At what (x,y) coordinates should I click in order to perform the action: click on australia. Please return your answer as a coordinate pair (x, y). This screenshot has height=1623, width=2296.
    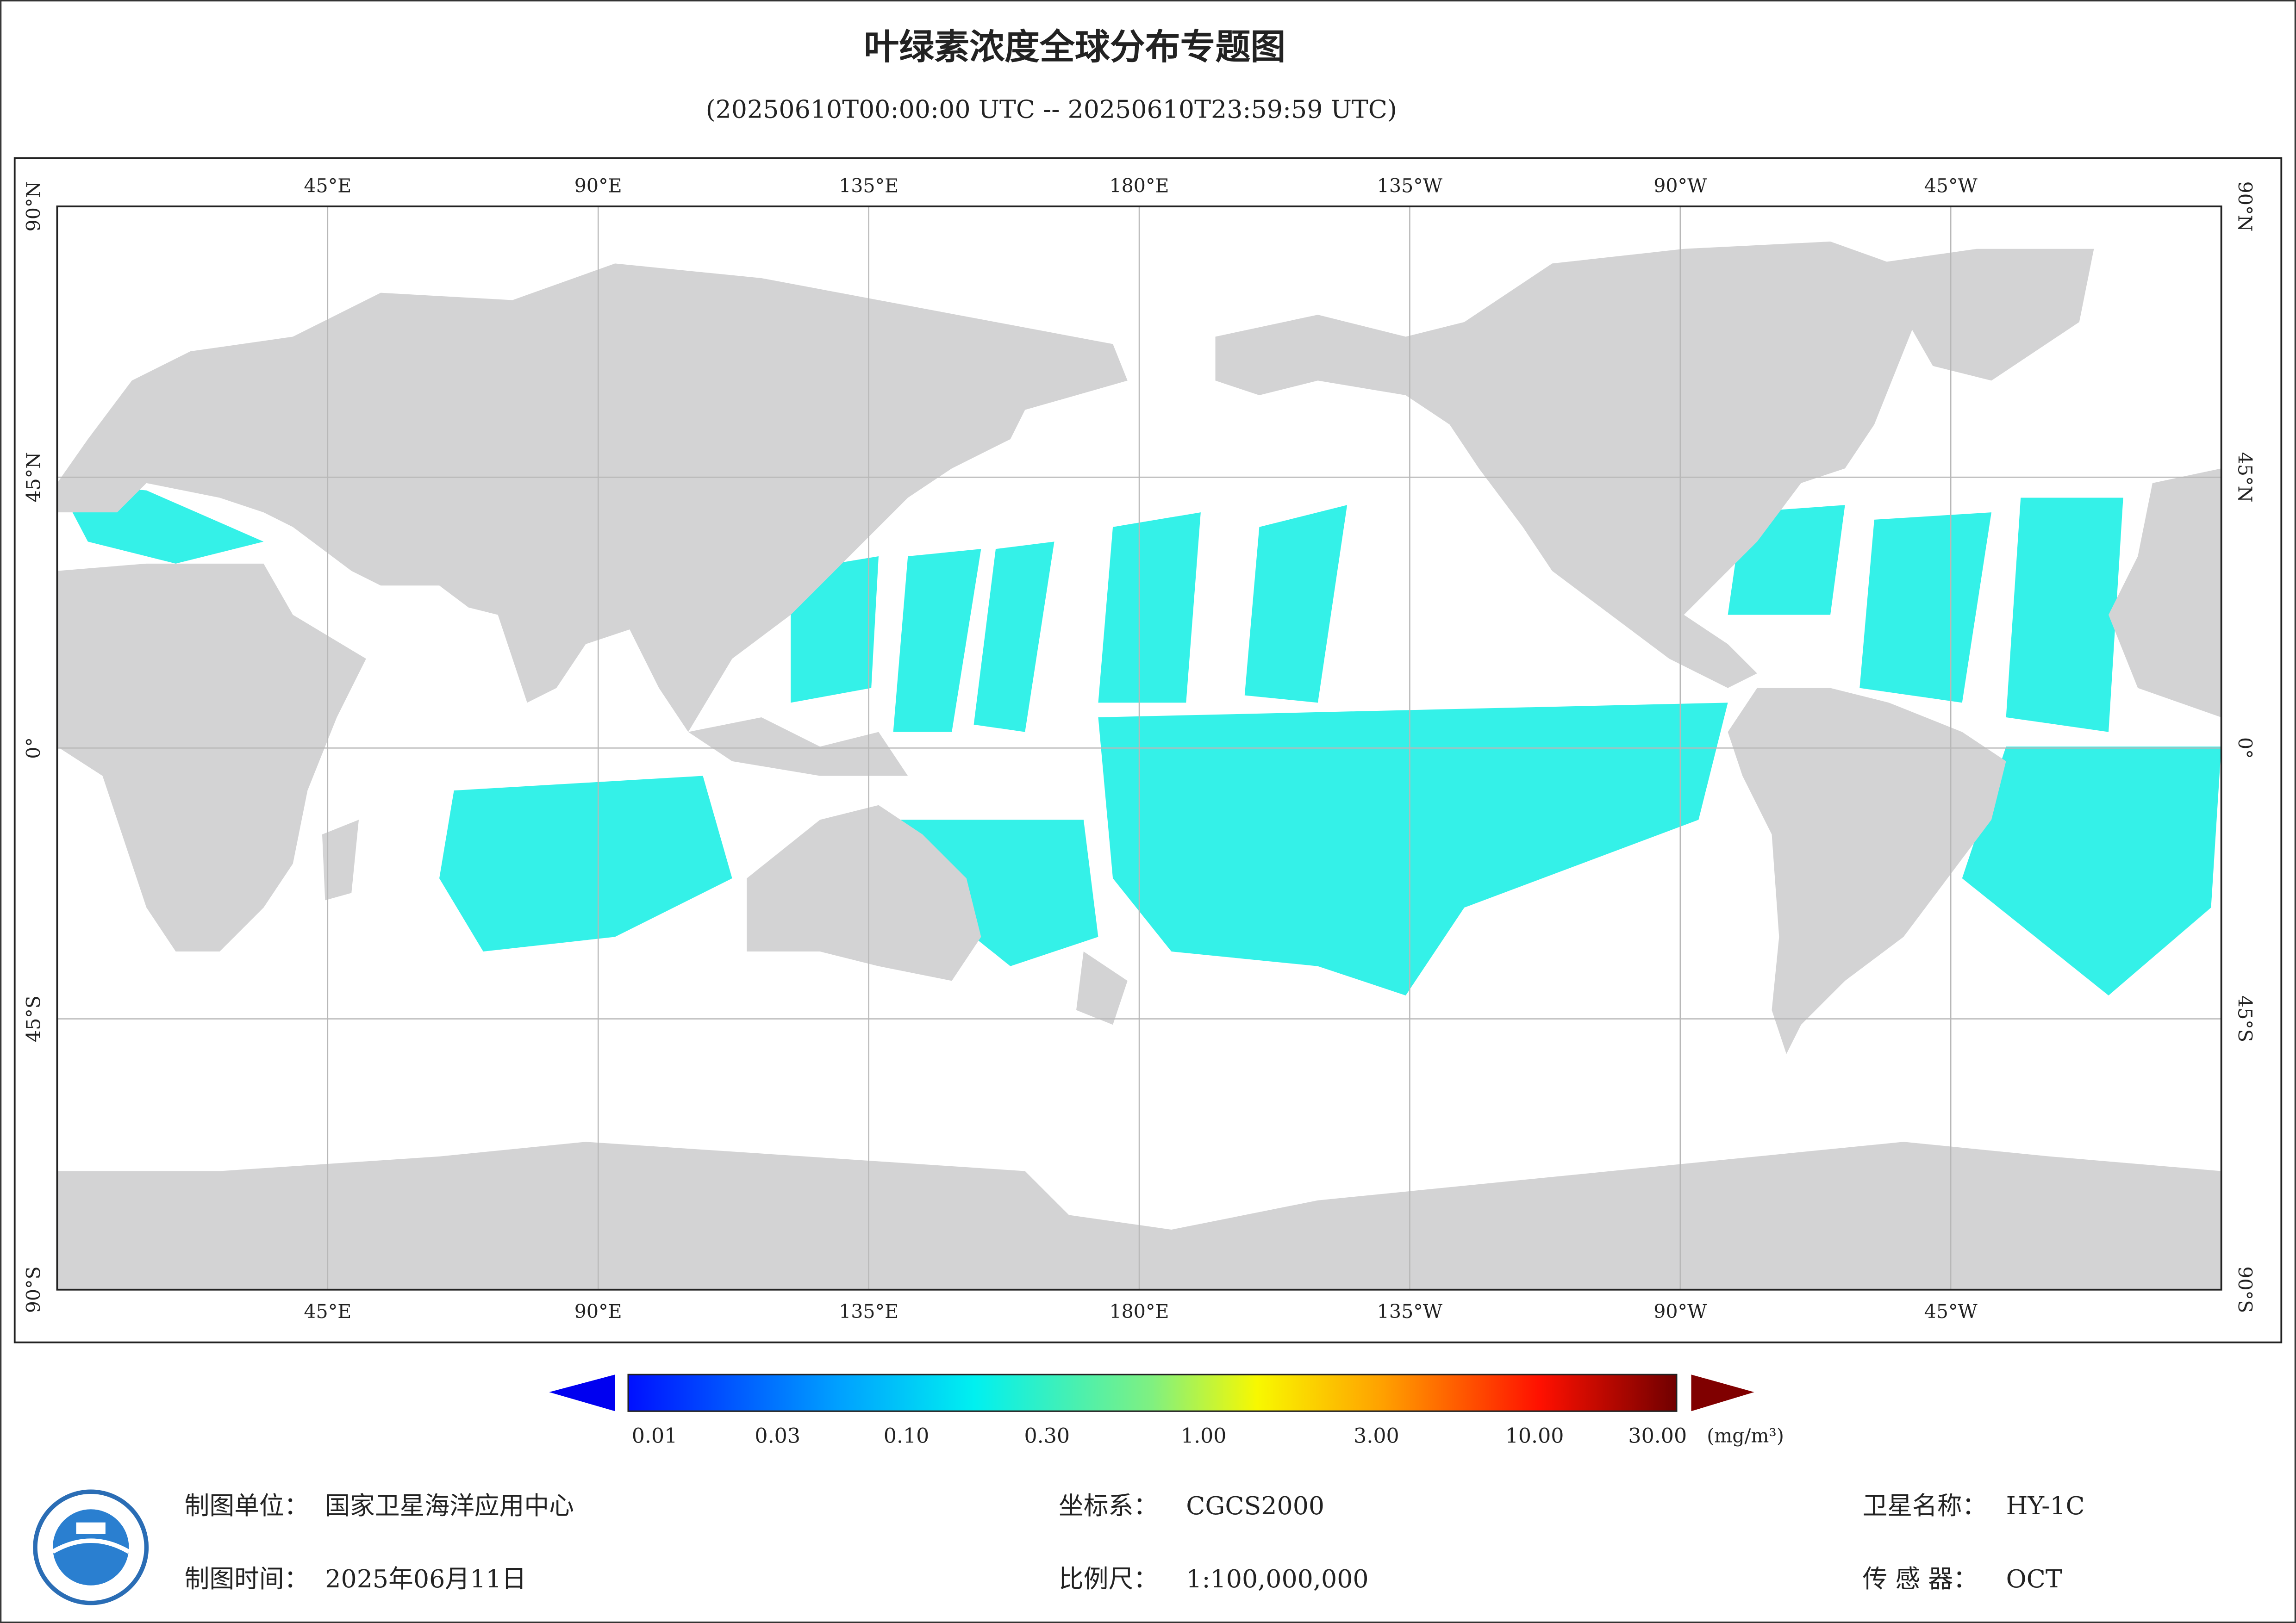
    Looking at the image, I should click on (864, 893).